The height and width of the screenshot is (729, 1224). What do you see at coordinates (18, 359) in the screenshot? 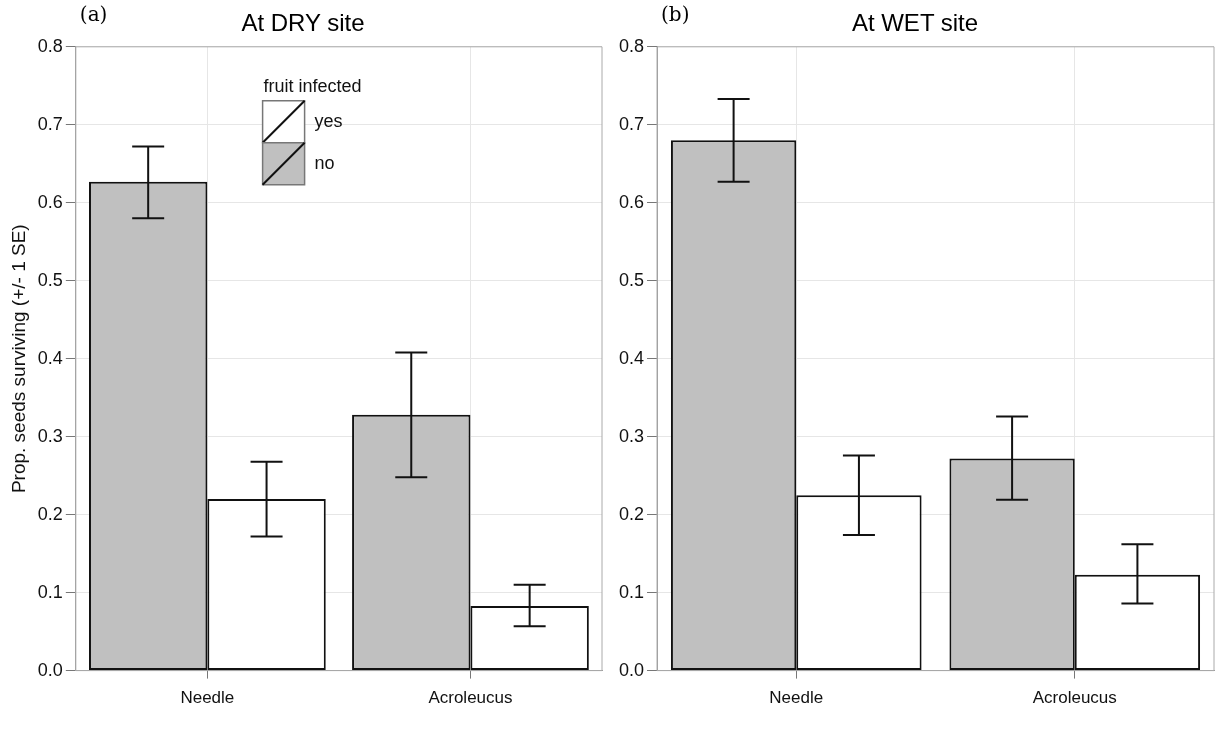
I see `y-axis-title: Prop. seeds surviving (+/- 1 SE)` at bounding box center [18, 359].